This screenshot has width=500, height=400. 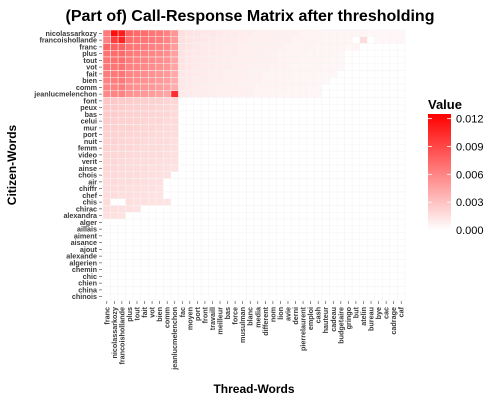 What do you see at coordinates (114, 333) in the screenshot?
I see `x-tick-label: nicolassarkozy` at bounding box center [114, 333].